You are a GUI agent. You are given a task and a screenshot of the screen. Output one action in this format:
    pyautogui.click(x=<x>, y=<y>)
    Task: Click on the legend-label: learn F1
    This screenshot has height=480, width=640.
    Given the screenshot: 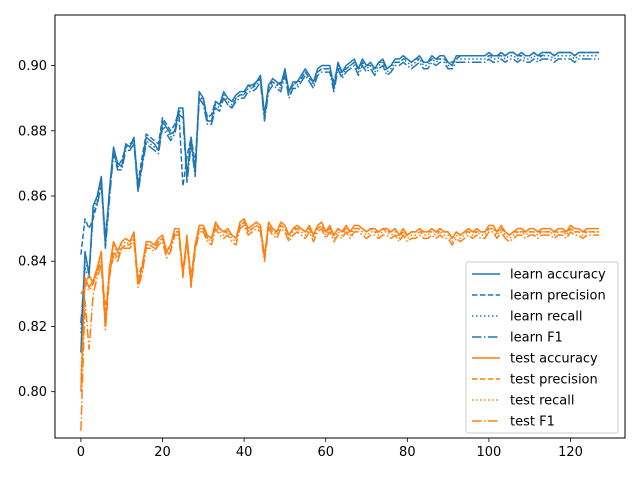 What is the action you would take?
    pyautogui.click(x=536, y=338)
    